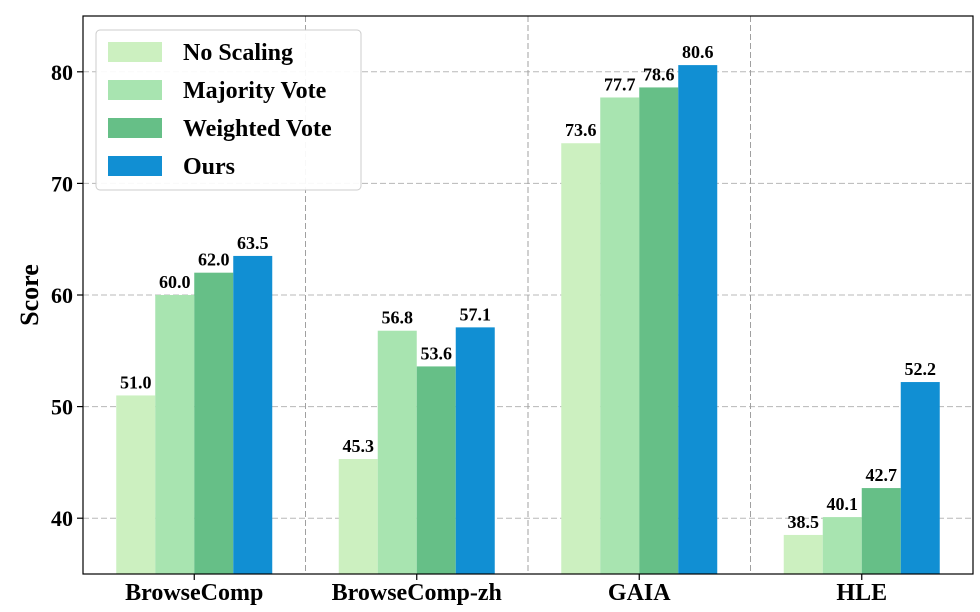 This screenshot has width=980, height=612. What do you see at coordinates (843, 504) in the screenshot?
I see `bar-value-label: 40.1` at bounding box center [843, 504].